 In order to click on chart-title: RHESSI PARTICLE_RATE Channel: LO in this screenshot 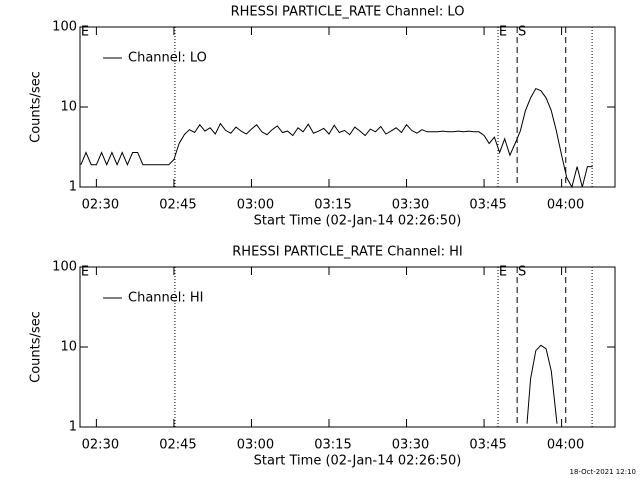, I will do `click(348, 12)`.